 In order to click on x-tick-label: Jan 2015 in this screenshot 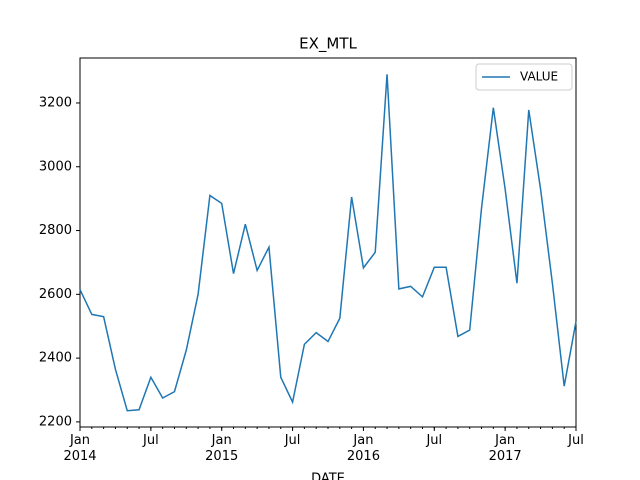, I will do `click(222, 448)`.